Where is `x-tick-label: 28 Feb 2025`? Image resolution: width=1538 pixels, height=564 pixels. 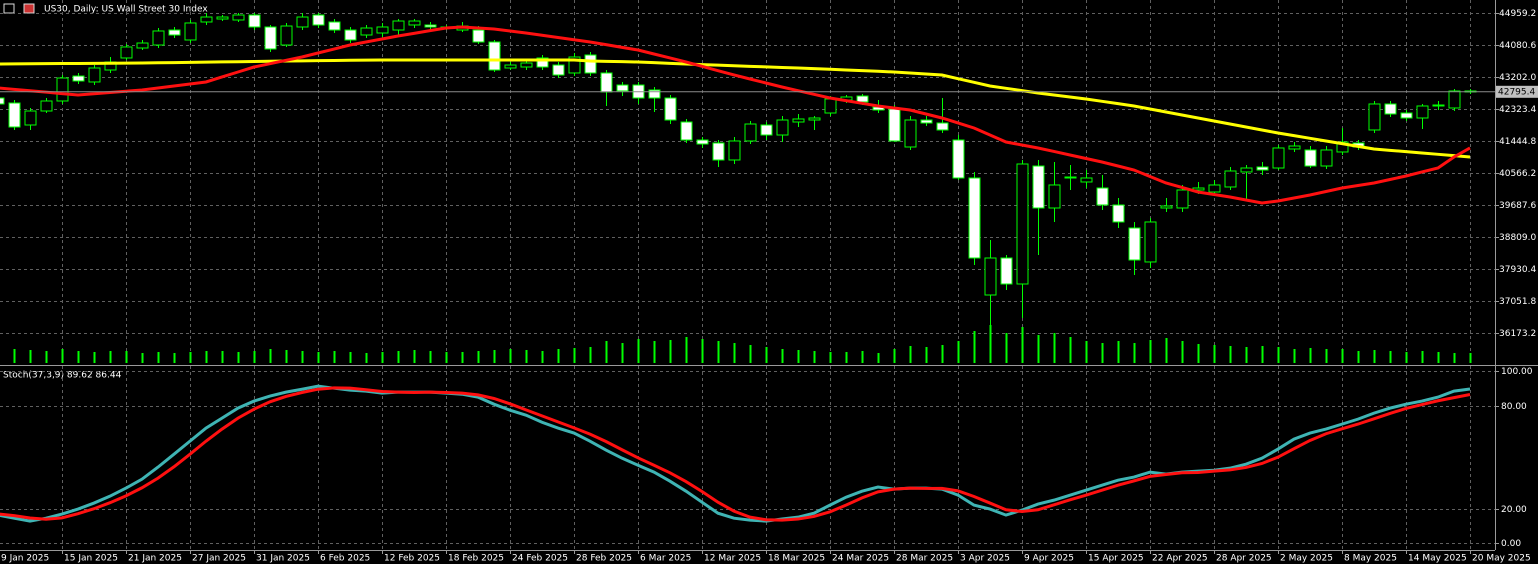 x-tick-label: 28 Feb 2025 is located at coordinates (604, 559).